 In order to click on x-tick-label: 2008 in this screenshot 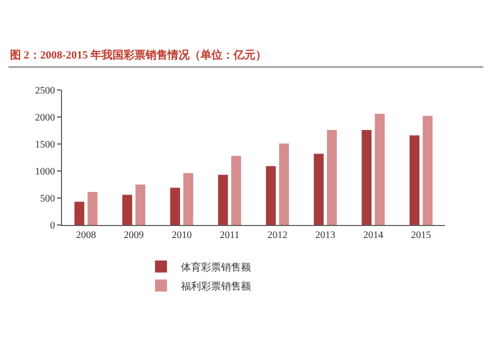, I will do `click(86, 235)`.